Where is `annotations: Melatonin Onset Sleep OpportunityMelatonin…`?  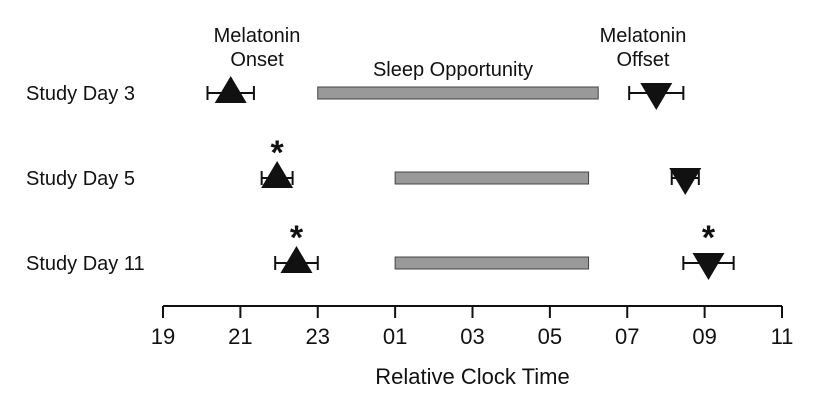
annotations: Melatonin Onset Sleep OpportunityMelatonin… is located at coordinates (450, 53).